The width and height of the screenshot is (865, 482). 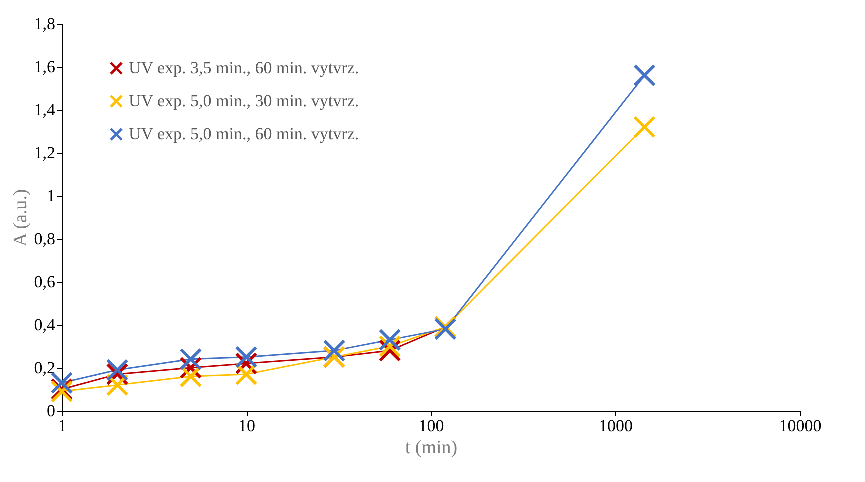 I want to click on legend-label: UV exp. 3,5 min., 60 min. vytvrz., so click(x=244, y=68).